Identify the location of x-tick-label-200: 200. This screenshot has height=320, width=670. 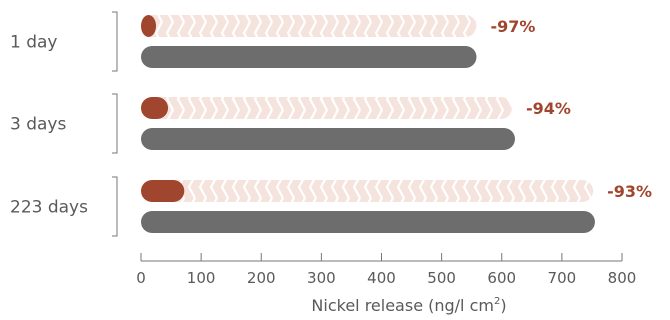
(261, 278).